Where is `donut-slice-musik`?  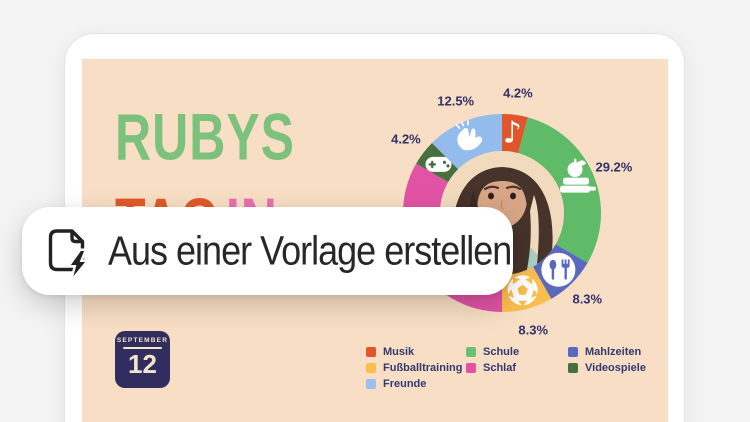
donut-slice-musik is located at coordinates (515, 134).